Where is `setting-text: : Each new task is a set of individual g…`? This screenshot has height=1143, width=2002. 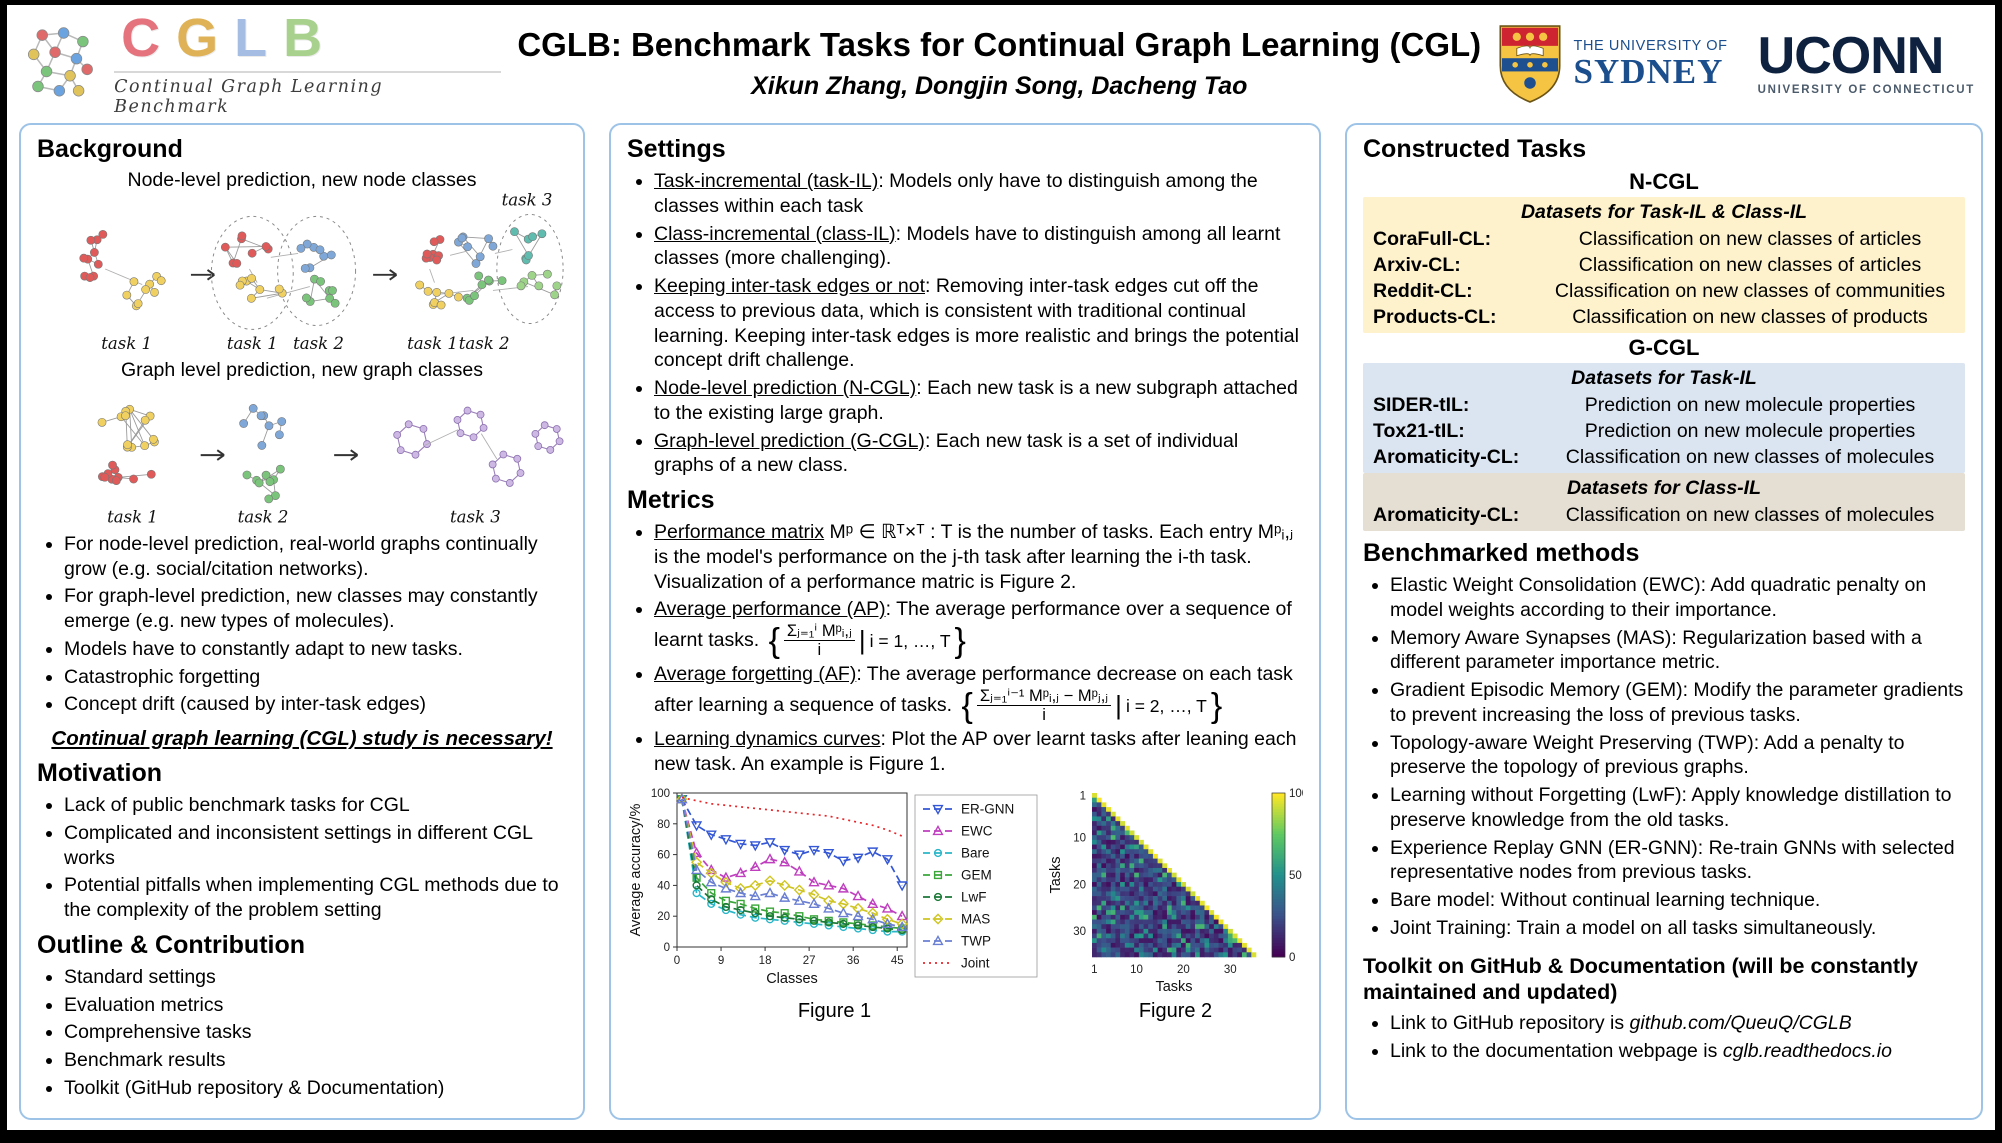 setting-text: : Each new task is a set of individual g… is located at coordinates (946, 453).